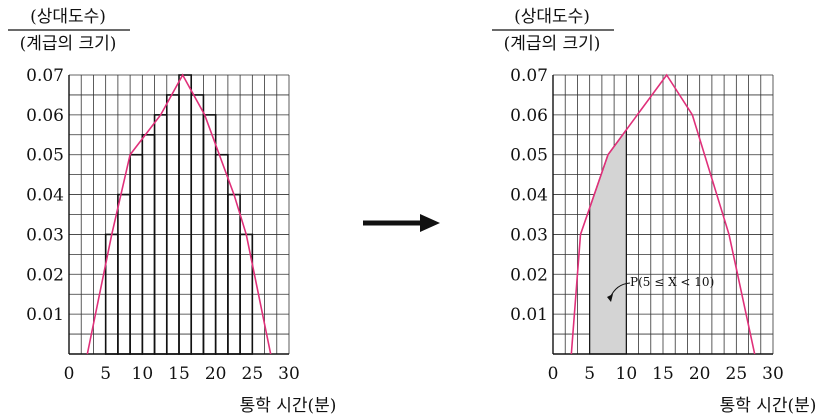  I want to click on shaded-probability-region, so click(608, 241).